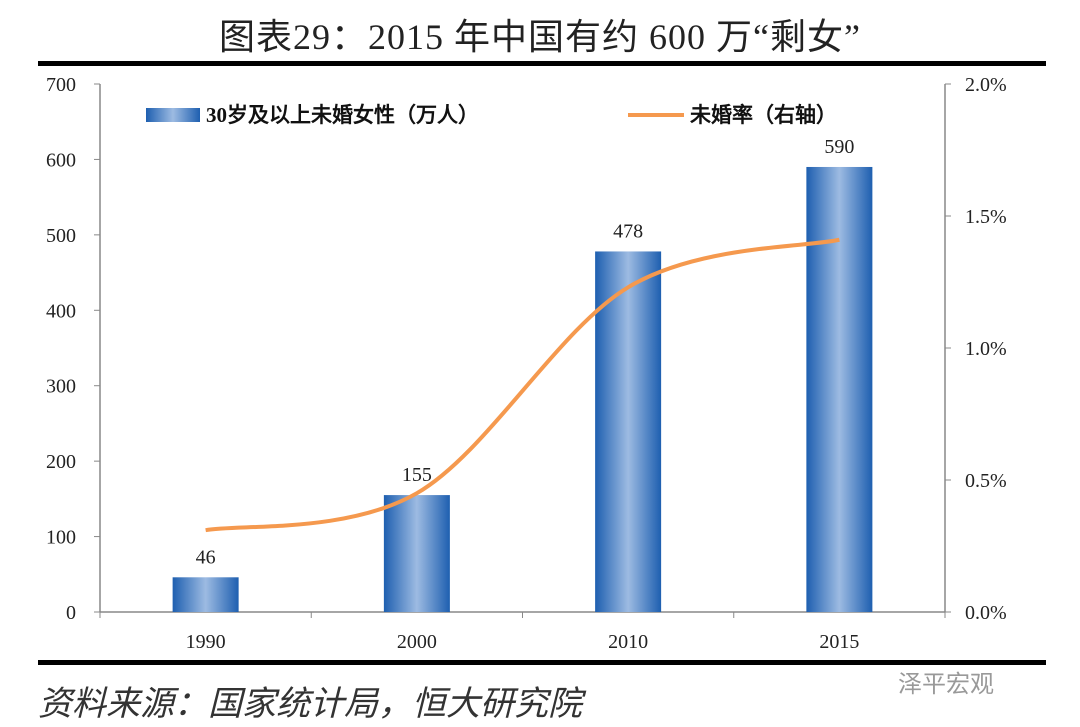 The height and width of the screenshot is (727, 1080). I want to click on left-tick-label: 500, so click(61, 236).